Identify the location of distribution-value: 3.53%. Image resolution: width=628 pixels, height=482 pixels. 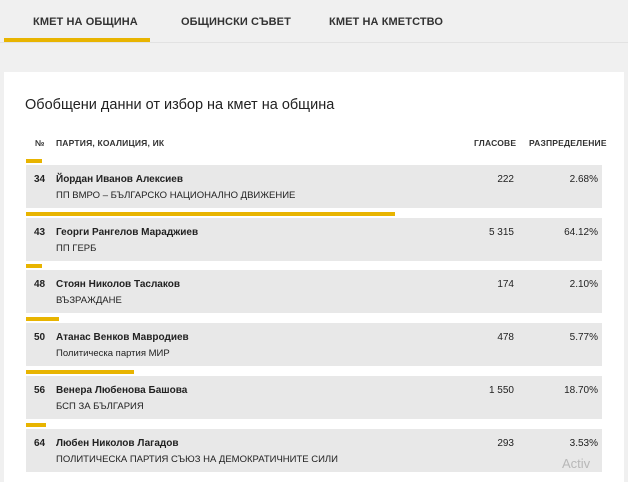
(583, 443).